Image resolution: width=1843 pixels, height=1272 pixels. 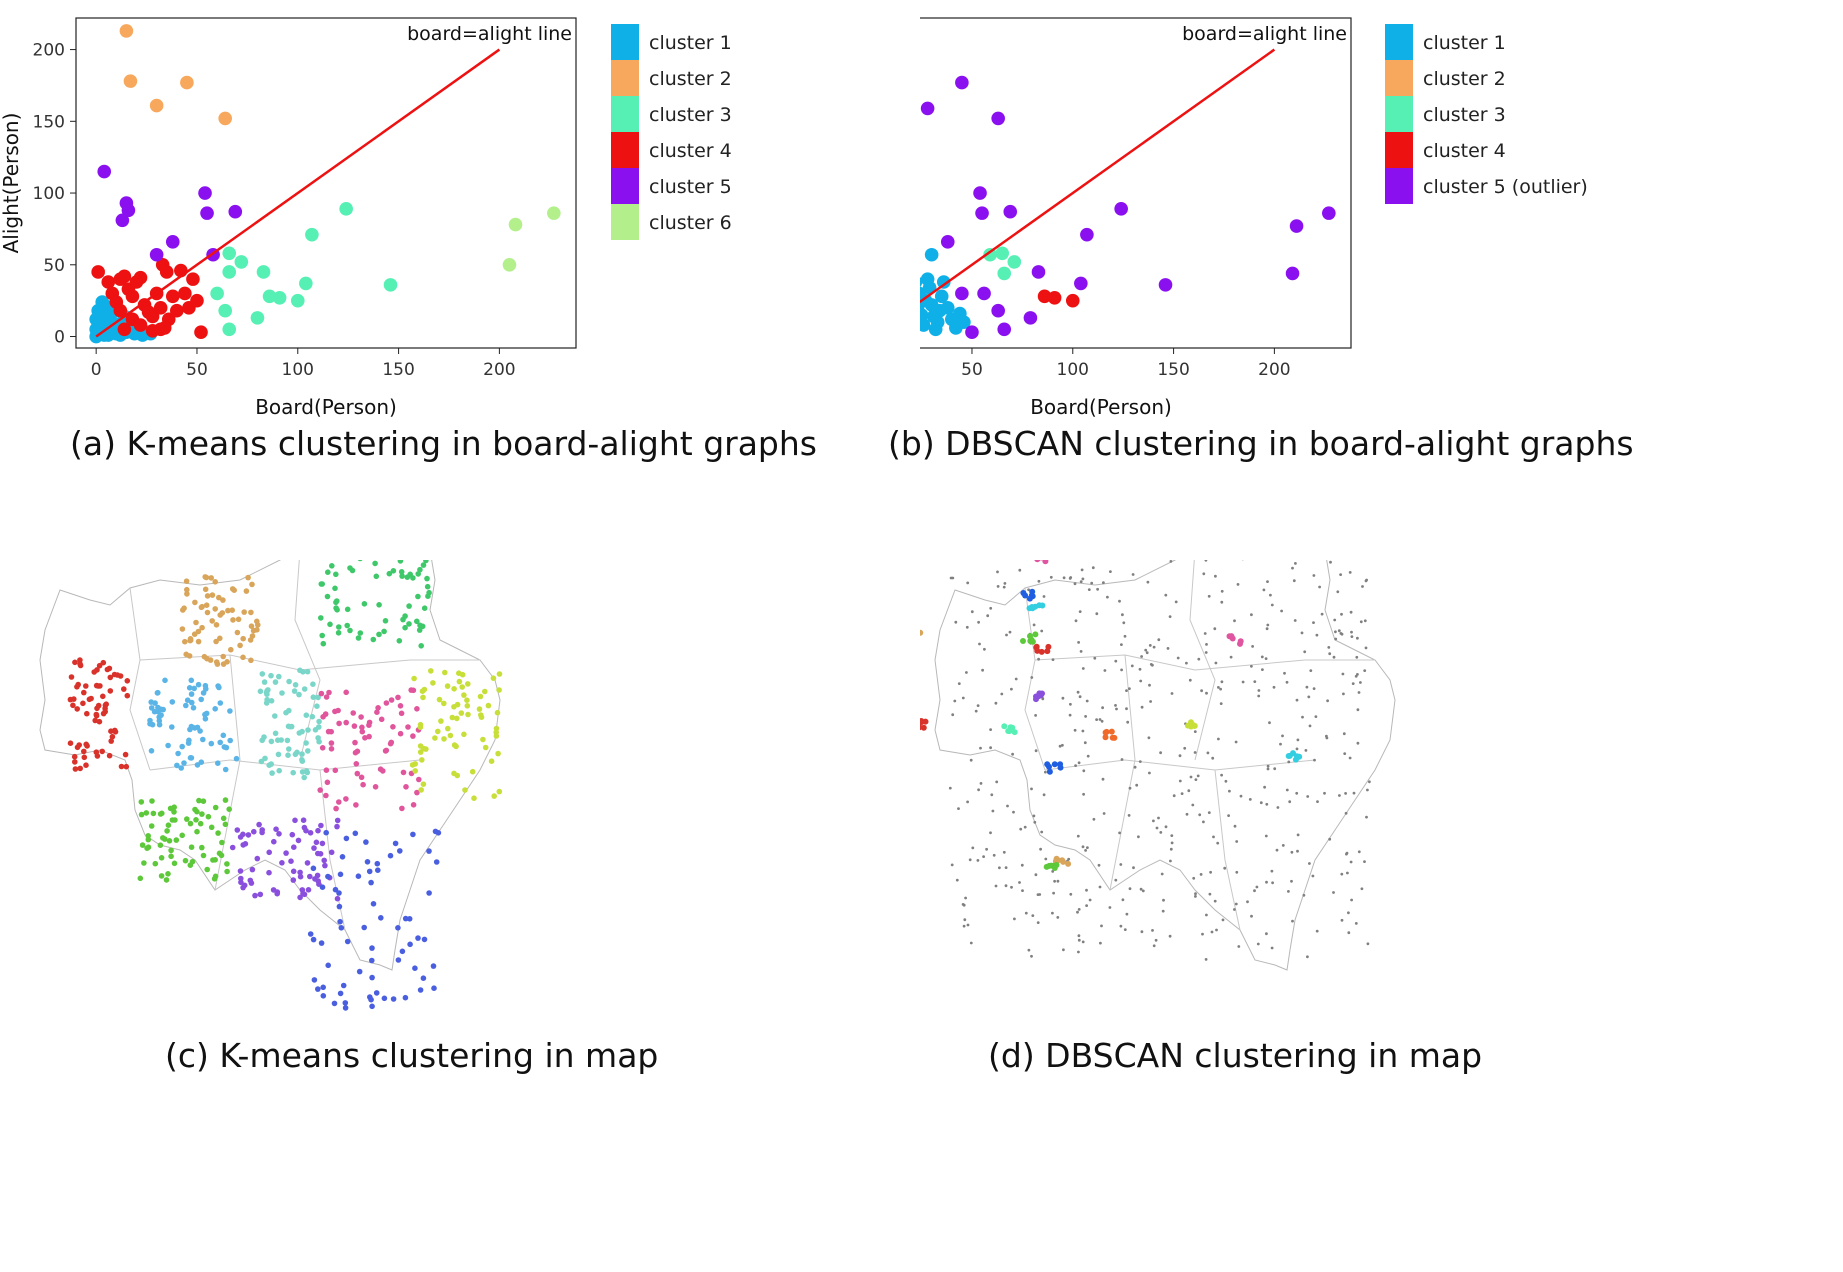 I want to click on region-boundary, so click(x=1165, y=765).